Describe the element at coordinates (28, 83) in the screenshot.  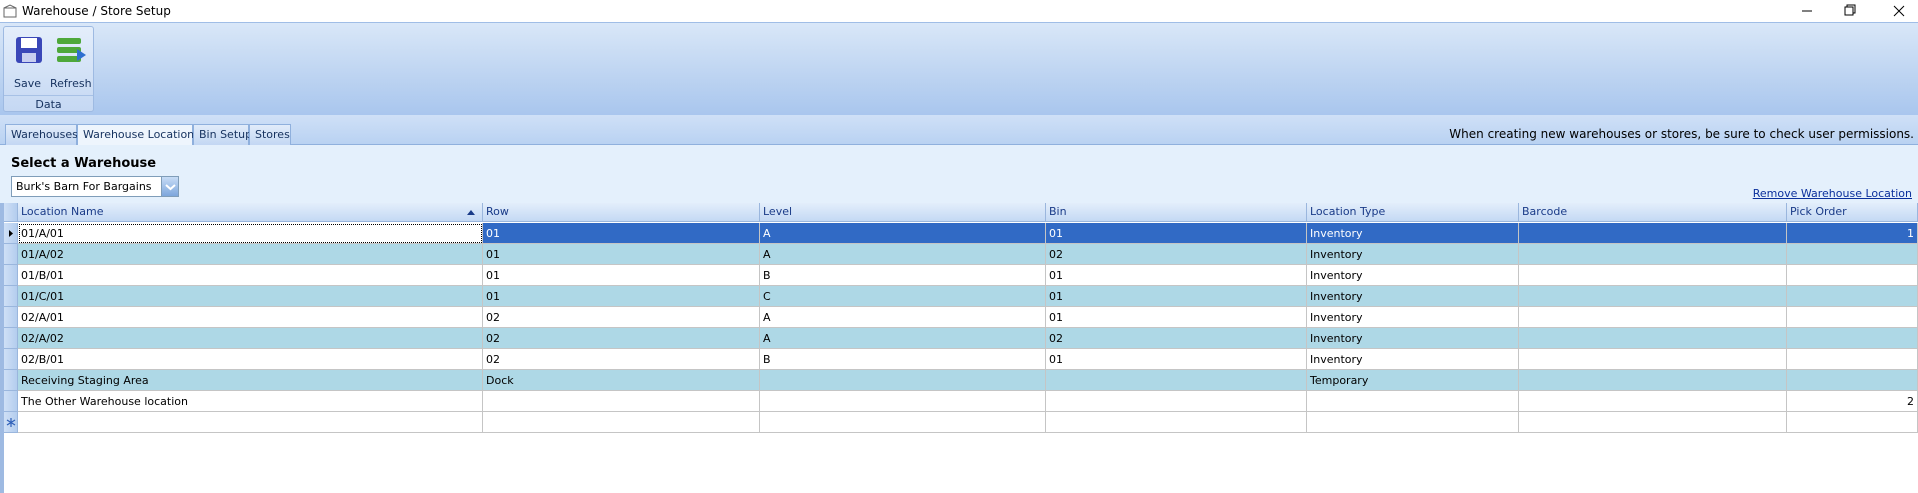
I see `save-button: Save` at that location.